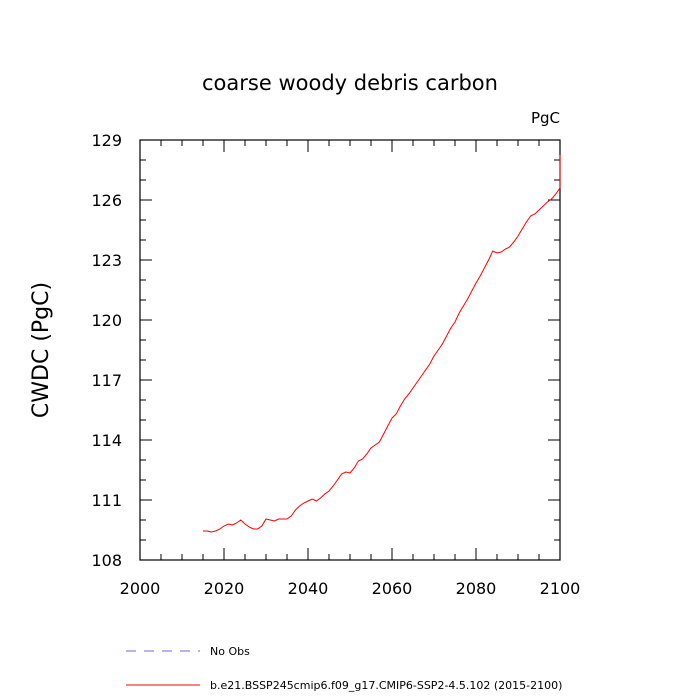 The width and height of the screenshot is (700, 700). What do you see at coordinates (392, 588) in the screenshot?
I see `x-tick-label: 2060` at bounding box center [392, 588].